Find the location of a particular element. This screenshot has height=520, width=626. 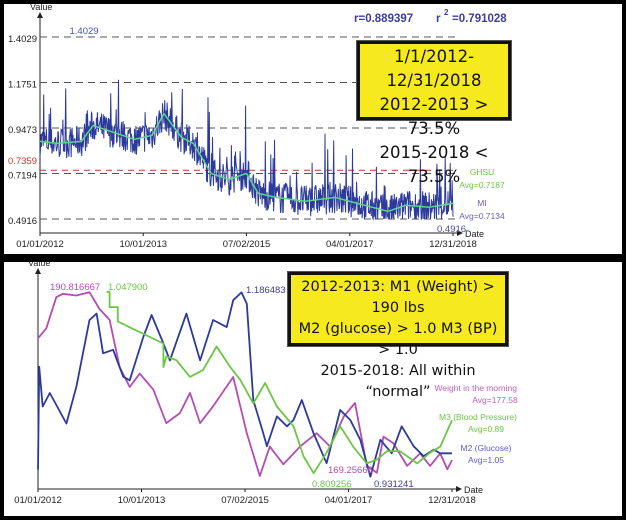

y-tick-label: 1.1751 is located at coordinates (22, 84).